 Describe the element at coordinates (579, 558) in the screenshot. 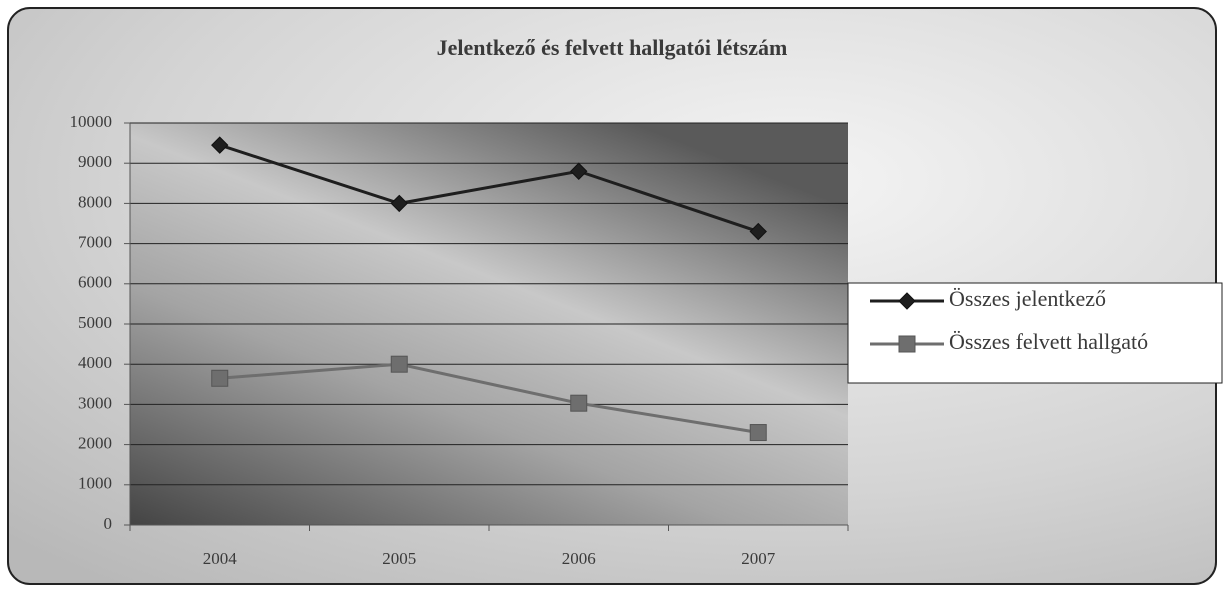

I see `x-tick-label: 2006` at that location.